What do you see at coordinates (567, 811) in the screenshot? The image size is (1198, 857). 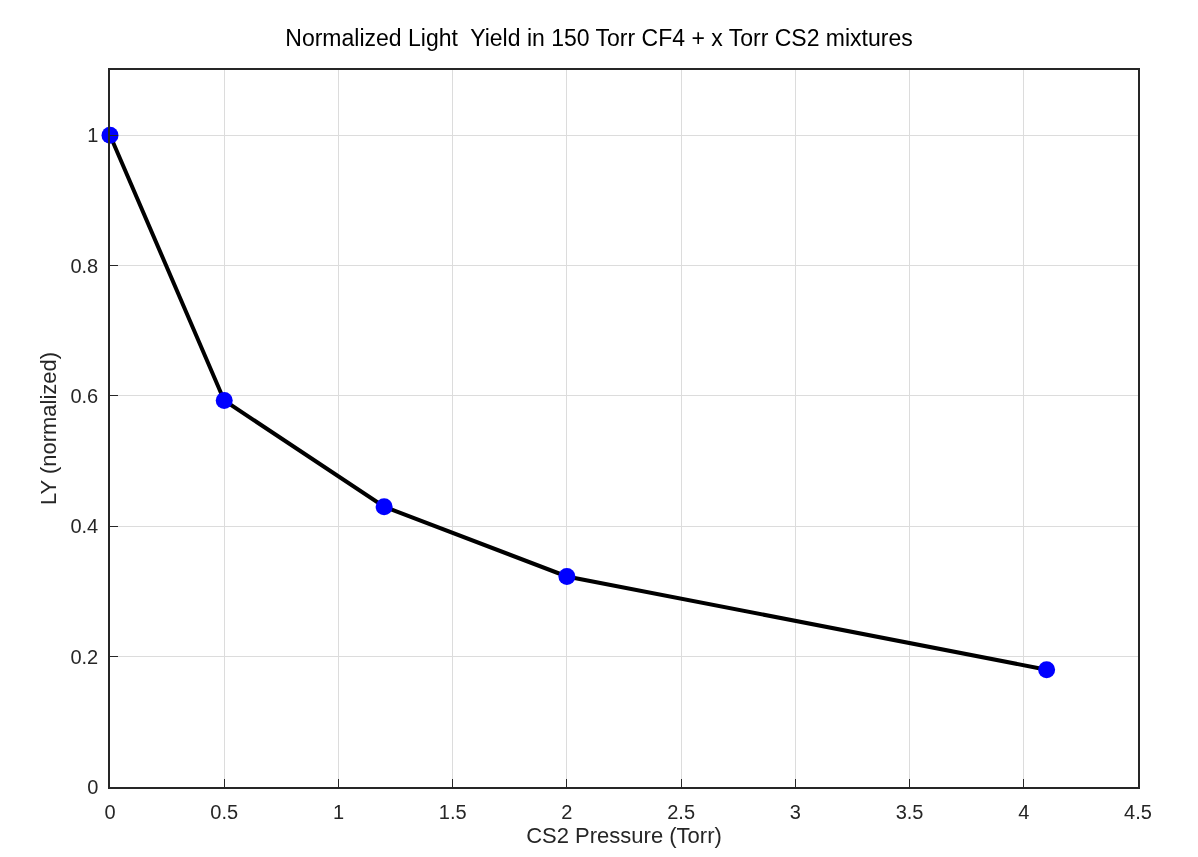 I see `x-tick-label: 2` at bounding box center [567, 811].